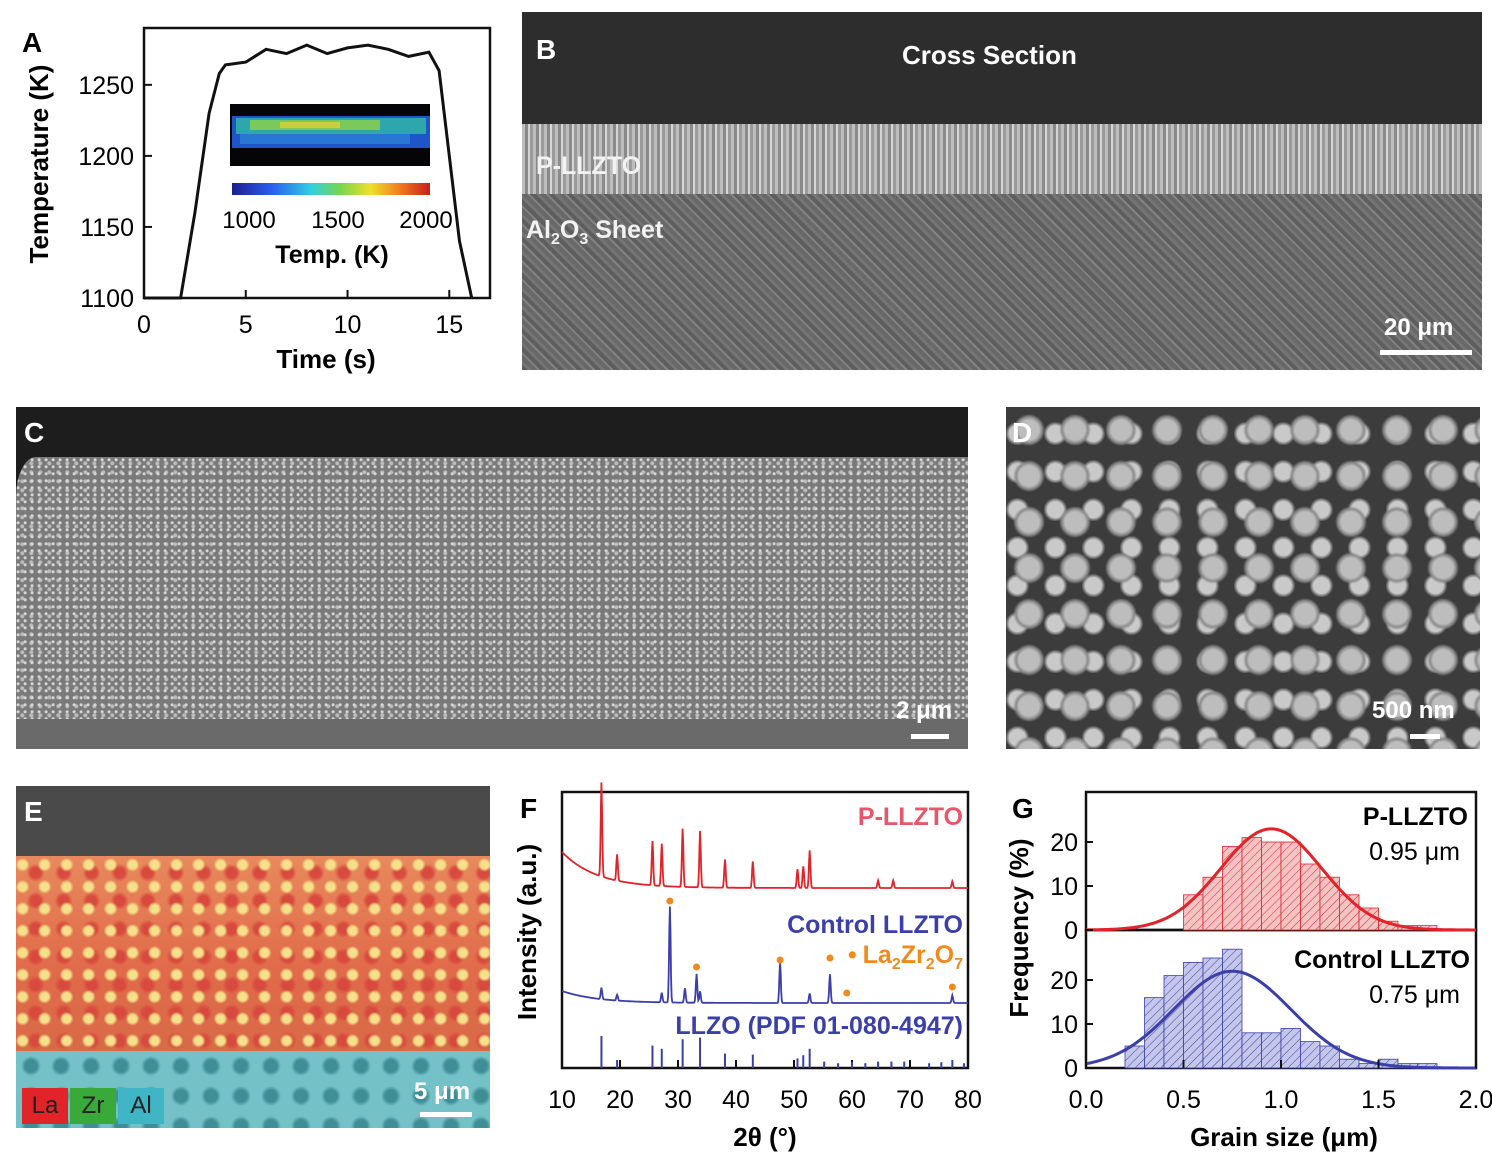 The height and width of the screenshot is (1161, 1492). I want to click on f-xtick-label: 80, so click(968, 1100).